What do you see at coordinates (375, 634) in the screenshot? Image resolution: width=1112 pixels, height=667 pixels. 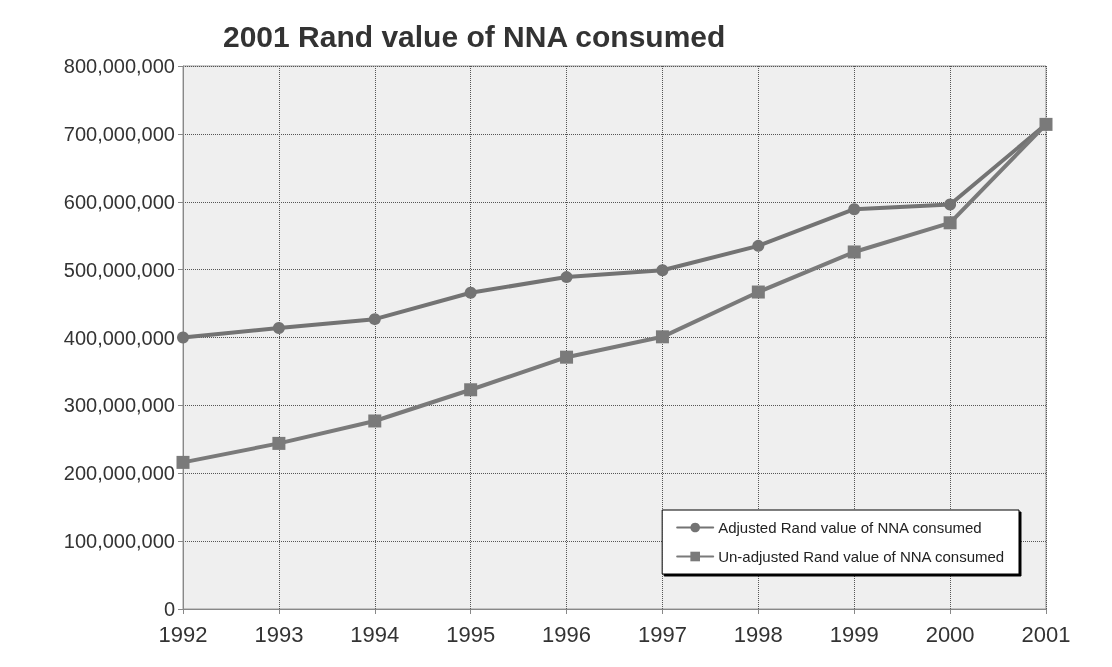 I see `x-tick-label: 1994` at bounding box center [375, 634].